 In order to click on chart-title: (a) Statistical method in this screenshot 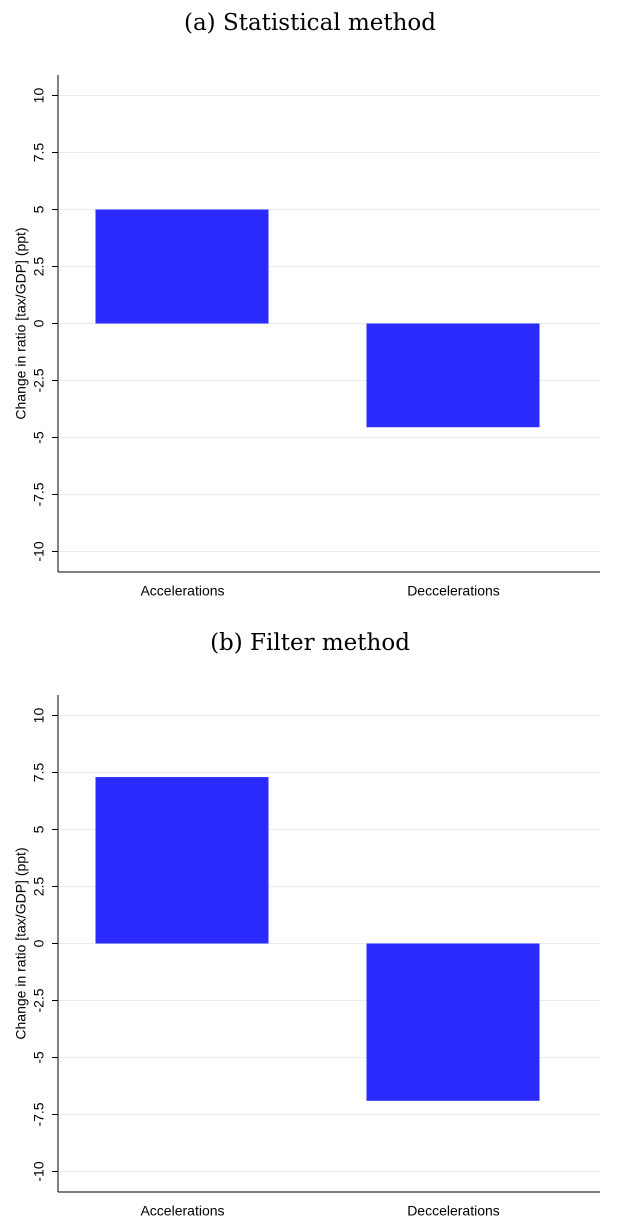, I will do `click(310, 23)`.